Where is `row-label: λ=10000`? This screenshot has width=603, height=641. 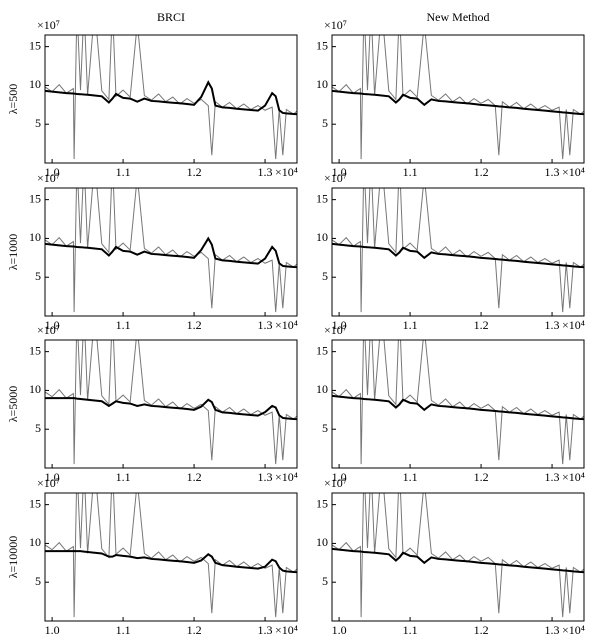
row-label: λ=10000 is located at coordinates (13, 557).